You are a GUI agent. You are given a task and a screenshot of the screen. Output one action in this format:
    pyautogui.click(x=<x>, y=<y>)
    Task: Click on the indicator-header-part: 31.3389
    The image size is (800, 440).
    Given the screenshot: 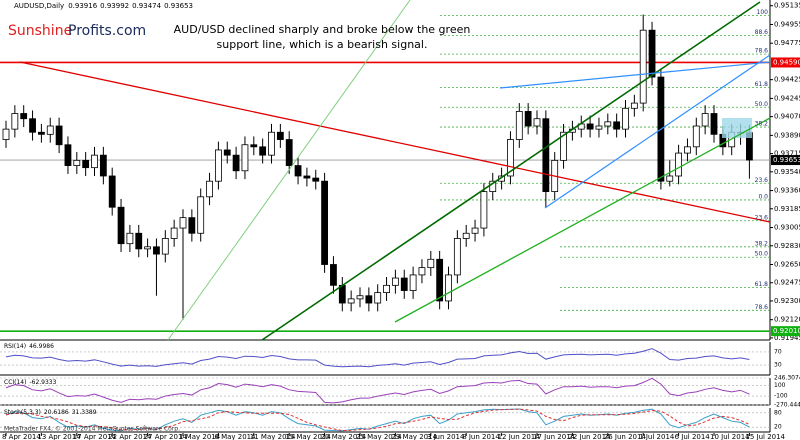 What is the action you would take?
    pyautogui.click(x=84, y=412)
    